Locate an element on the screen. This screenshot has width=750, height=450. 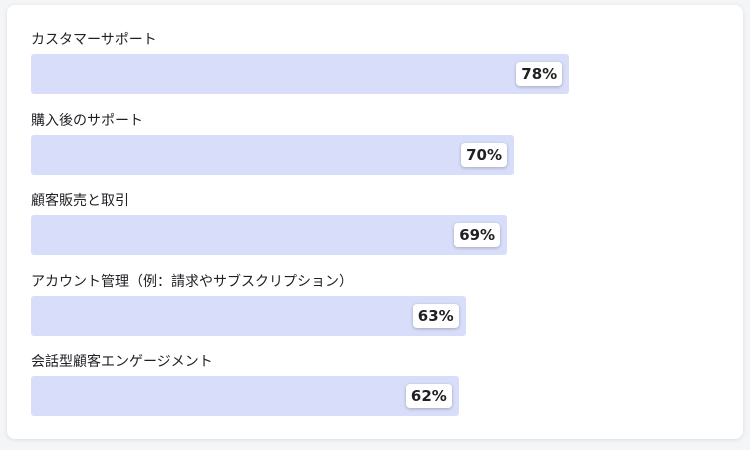
bar: 69% is located at coordinates (269, 235).